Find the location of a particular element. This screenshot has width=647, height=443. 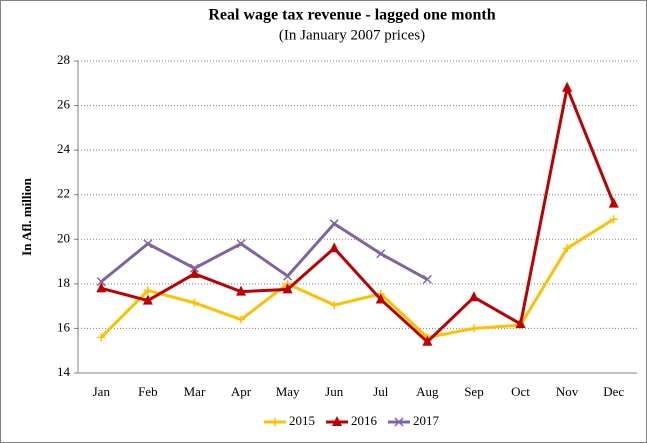

legend-label: 2017 is located at coordinates (426, 420).